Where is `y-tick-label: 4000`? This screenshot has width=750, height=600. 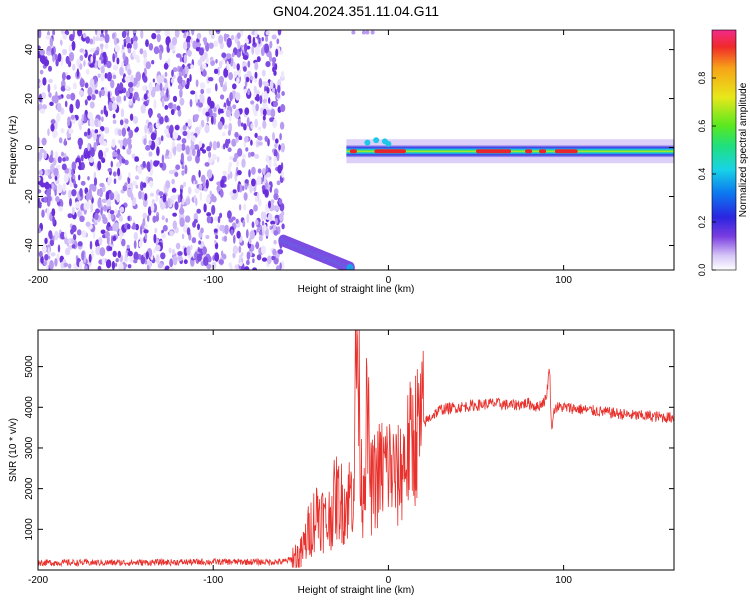 y-tick-label: 4000 is located at coordinates (29, 407).